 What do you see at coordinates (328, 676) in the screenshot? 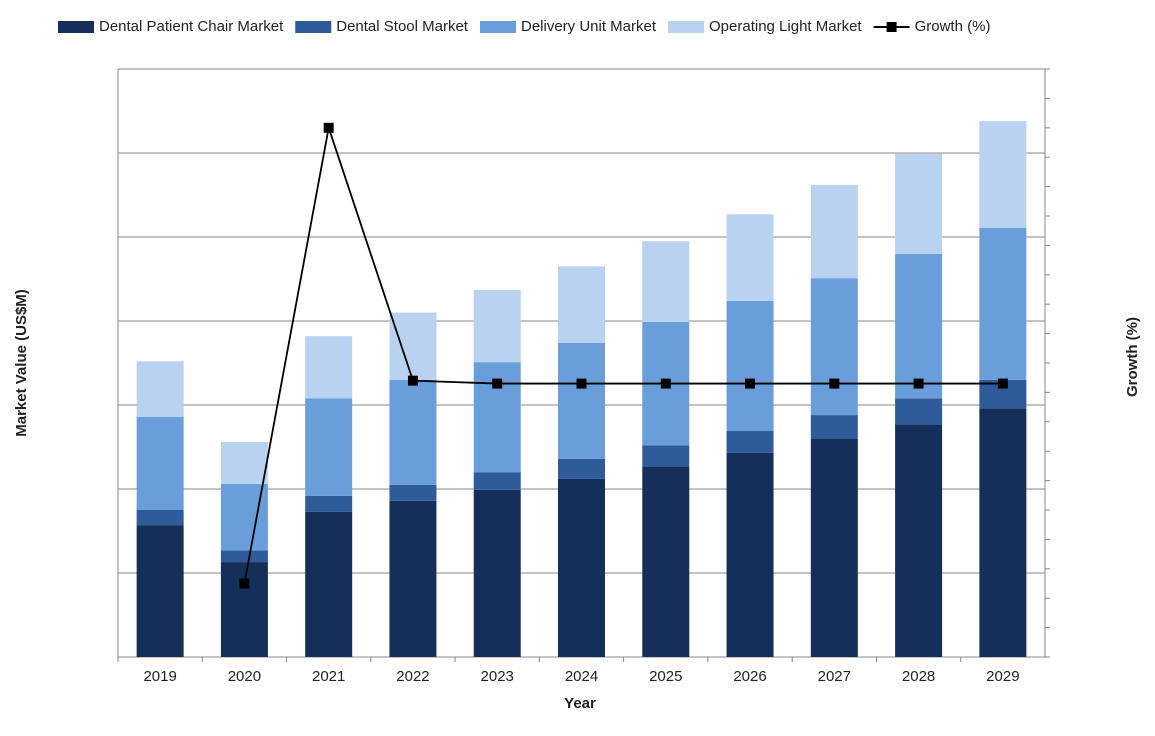
I see `x-tick-label: 2021` at bounding box center [328, 676].